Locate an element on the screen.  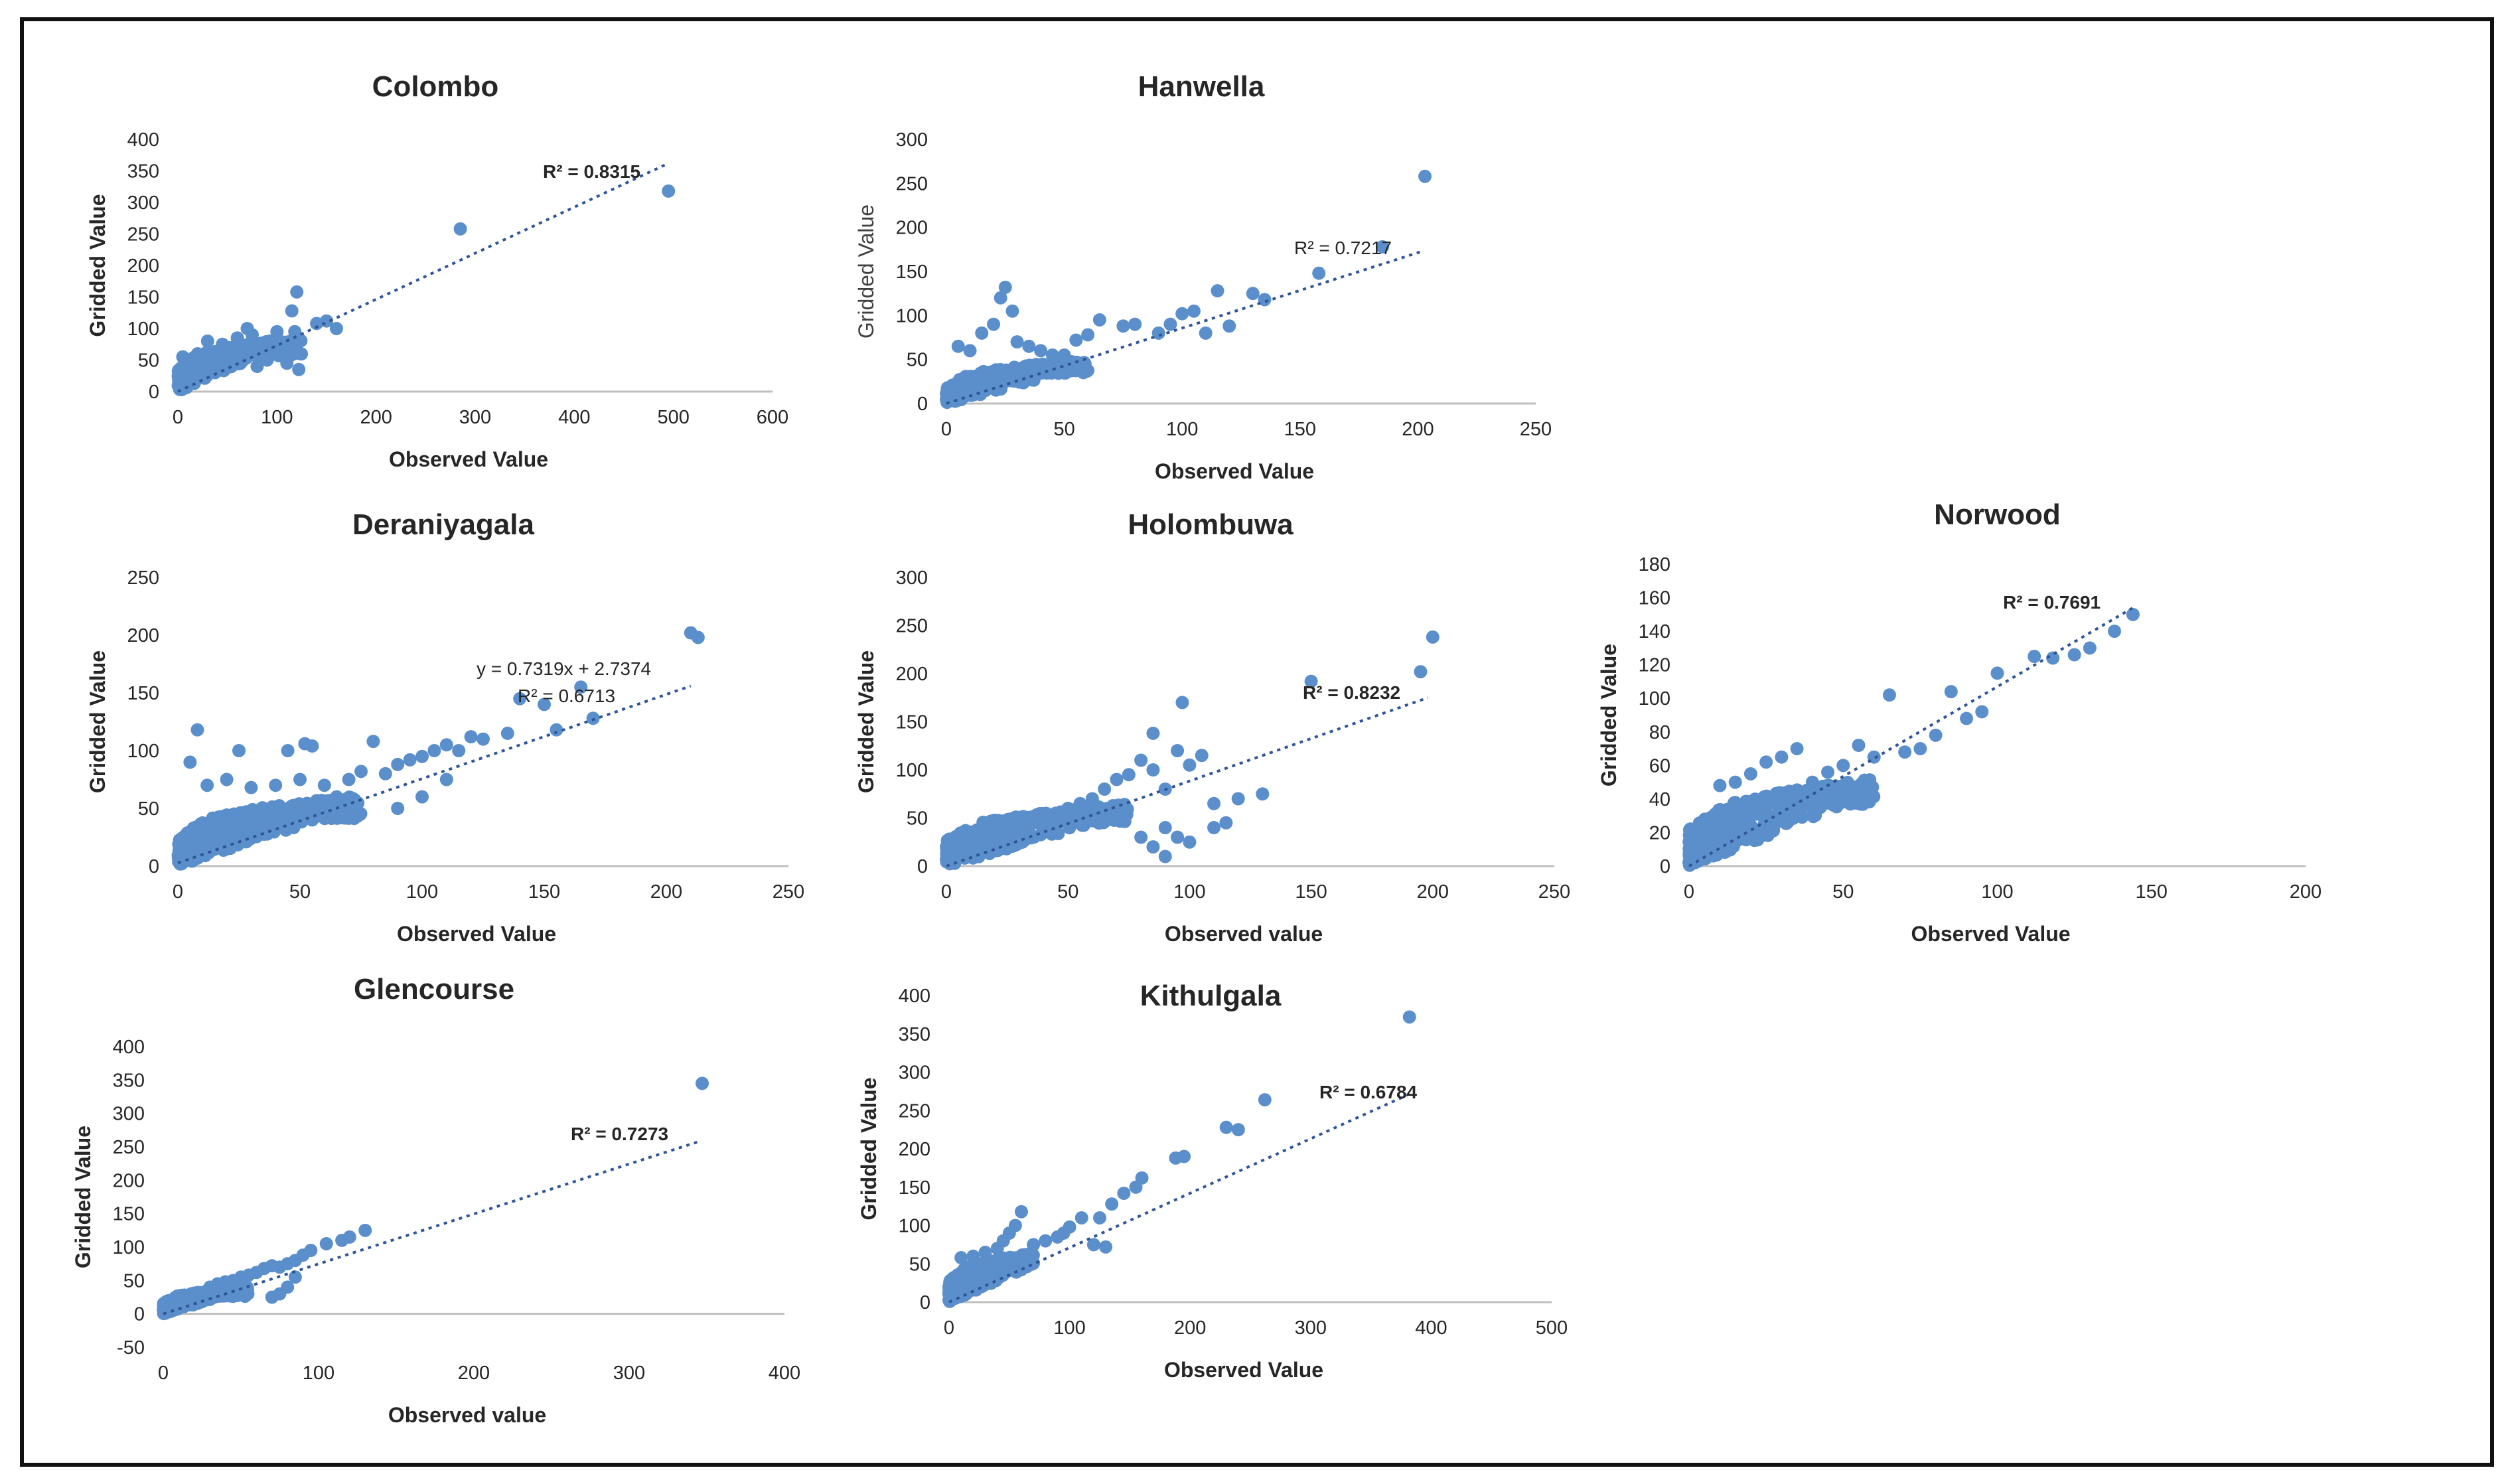
r-squared-label: R² = 0.6784 is located at coordinates (1368, 1092).